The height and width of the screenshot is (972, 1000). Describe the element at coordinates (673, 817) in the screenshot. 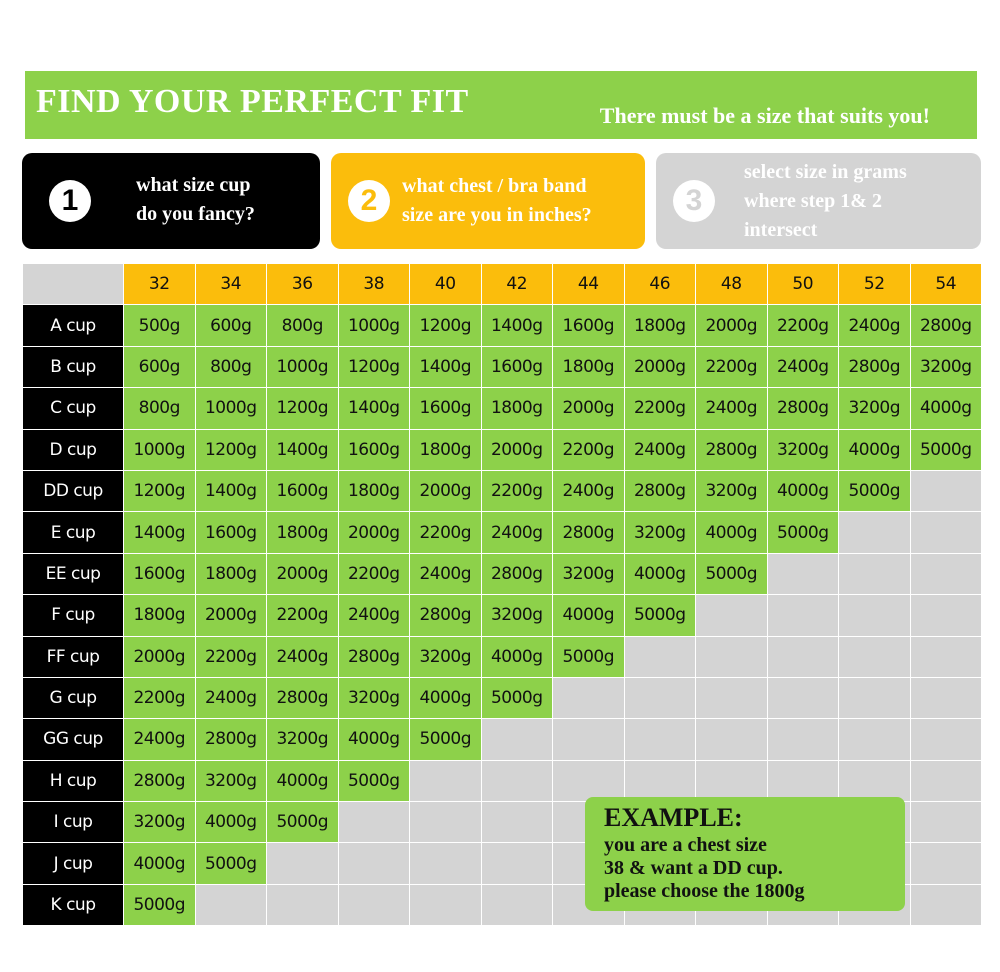

I see `example-title: EXAMPLE:` at that location.